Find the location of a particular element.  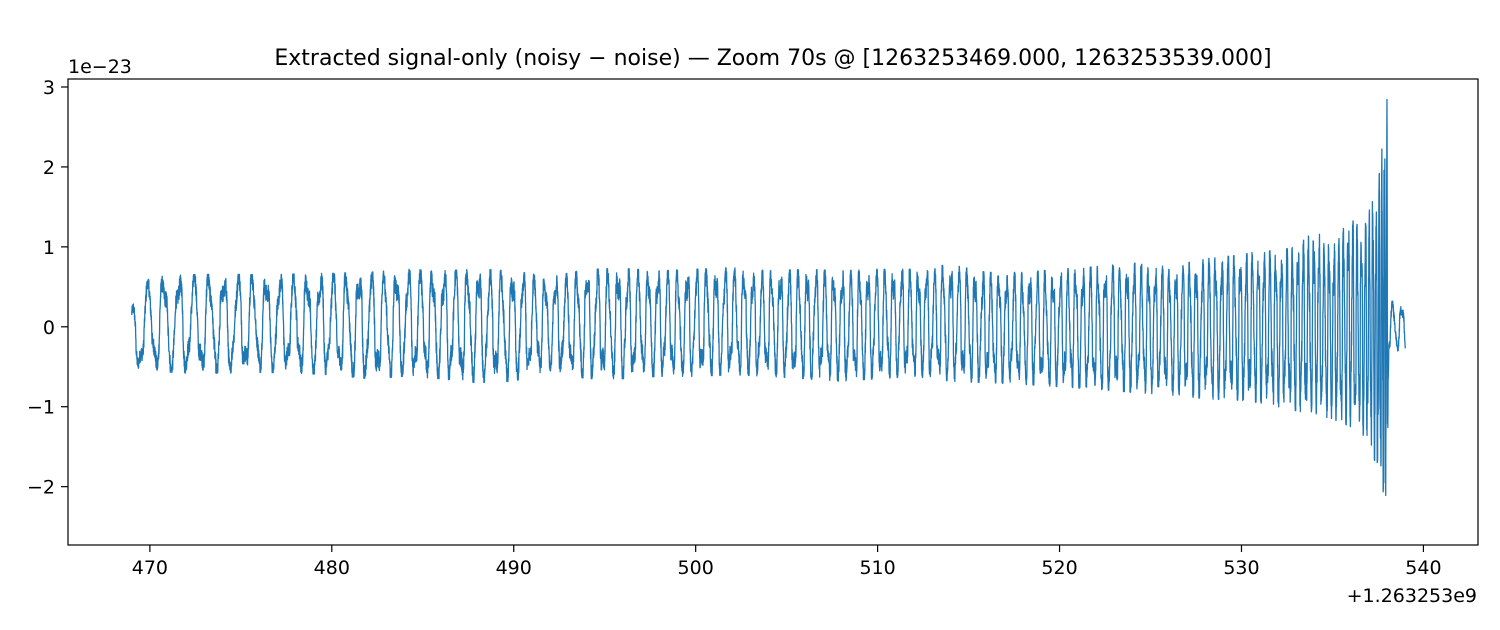

y-tick-label: −1 is located at coordinates (41, 408).